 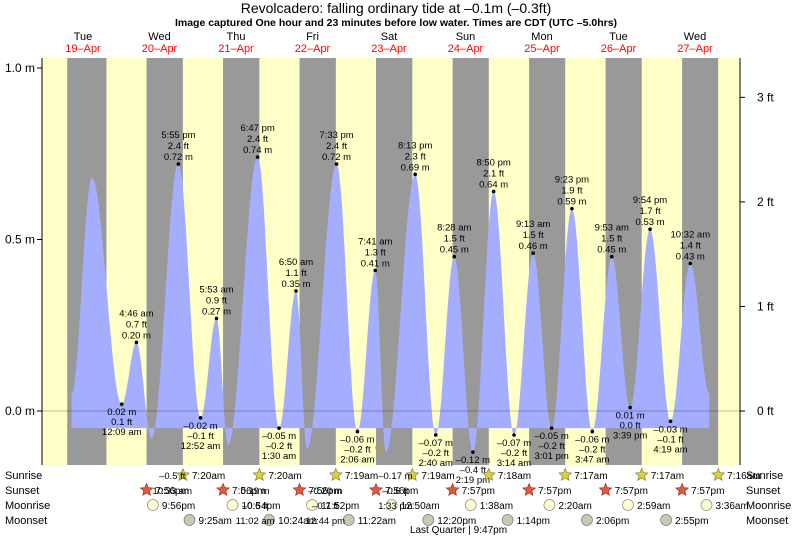 I want to click on right-tick-label: 2 ft, so click(x=765, y=202).